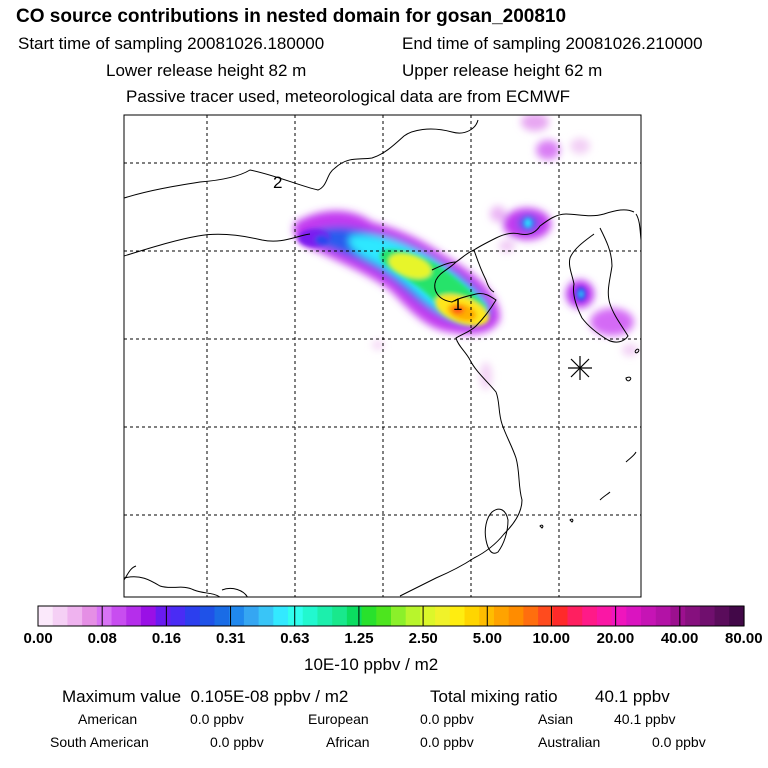  I want to click on colorbar-tick-label: 2.50, so click(423, 638).